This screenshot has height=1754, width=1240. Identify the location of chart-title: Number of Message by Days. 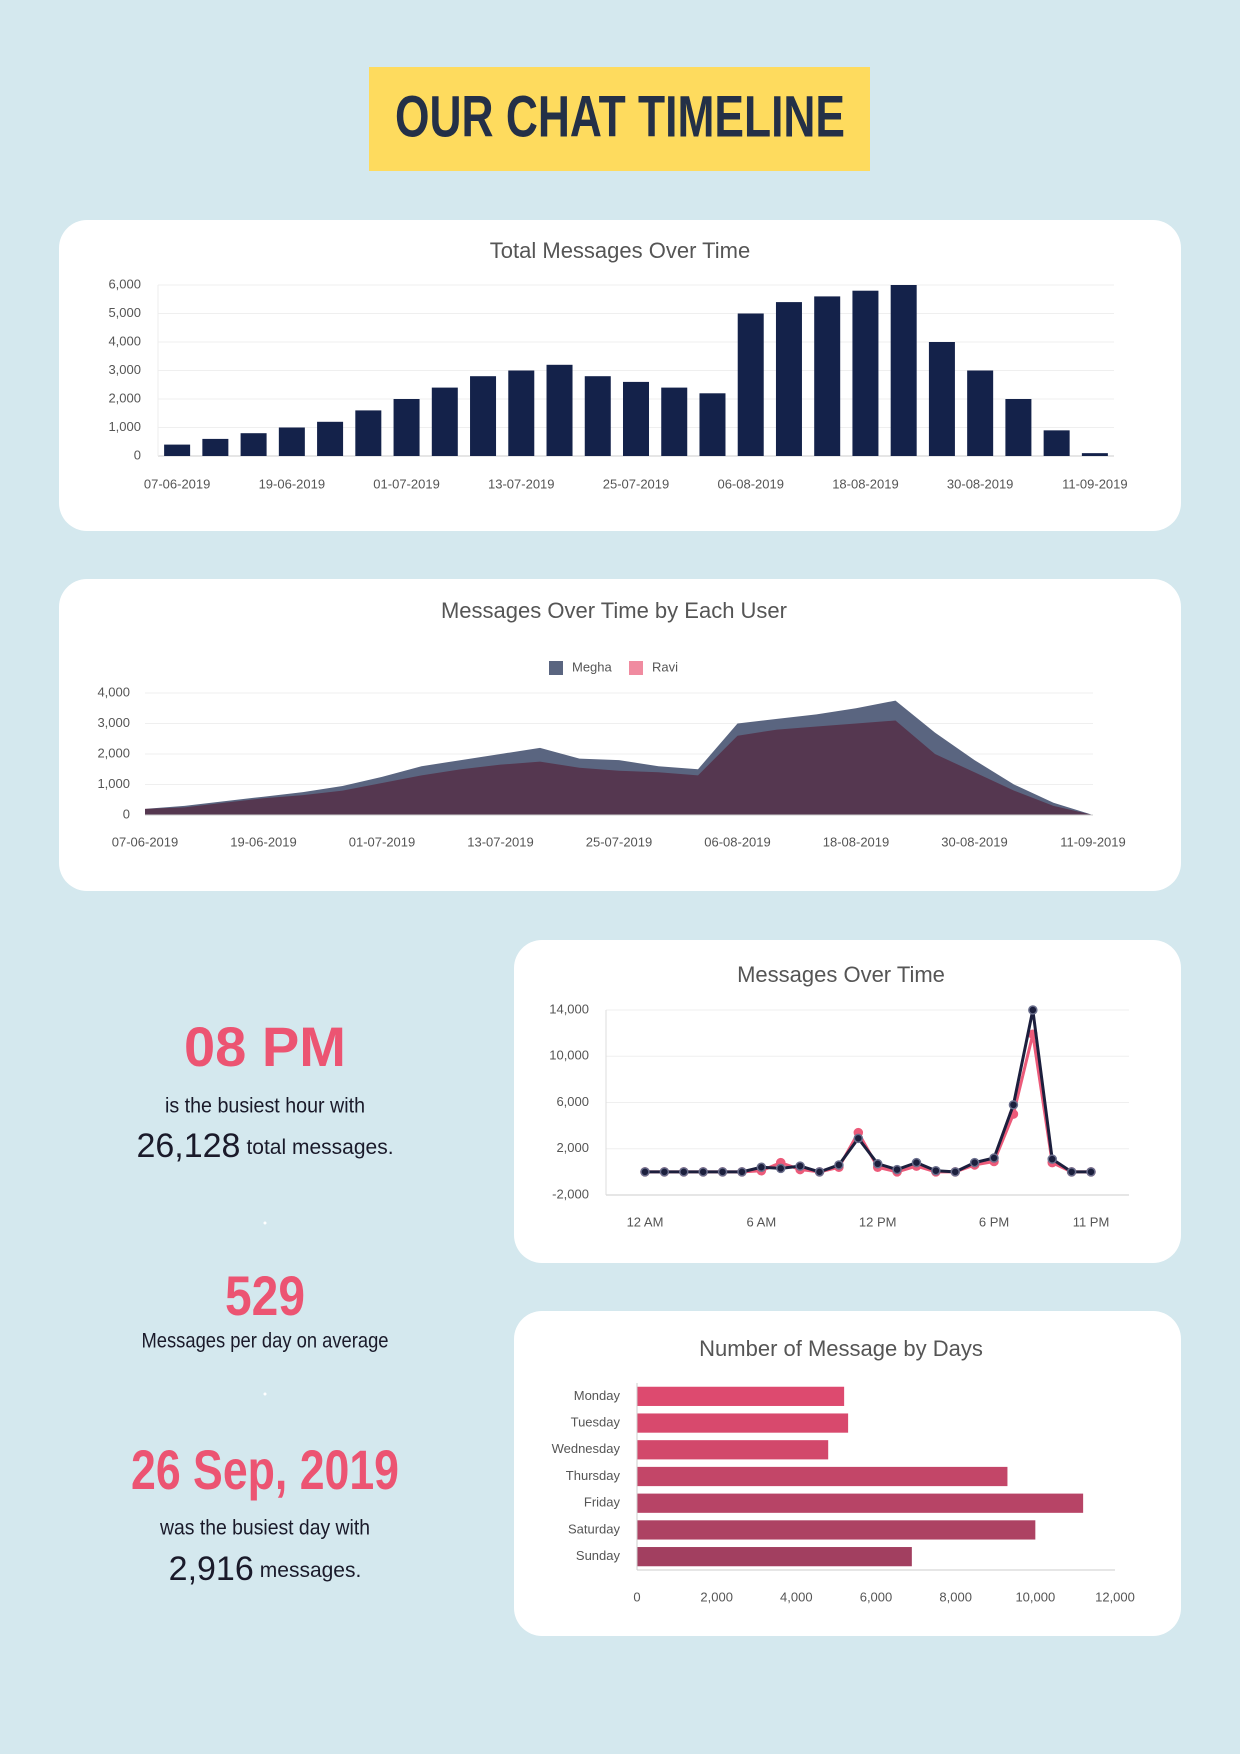
(841, 1348).